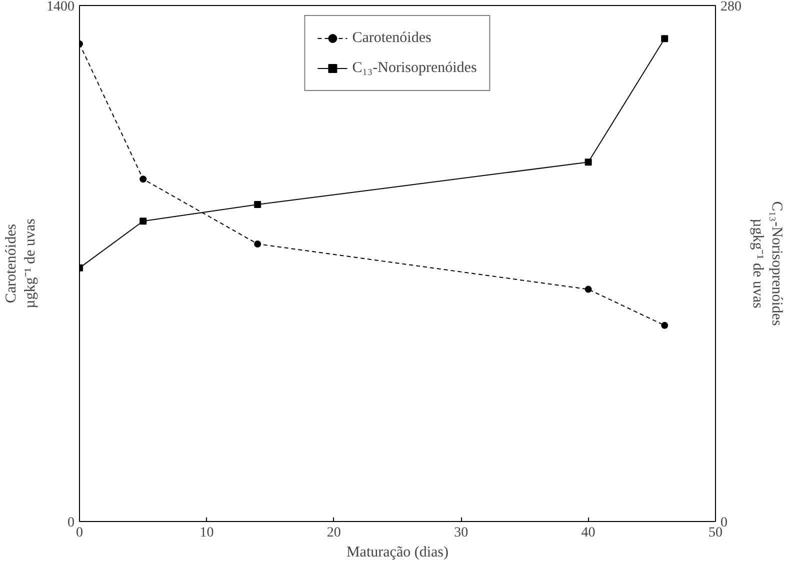 This screenshot has height=563, width=787. Describe the element at coordinates (20, 263) in the screenshot. I see `y-axis-title: Carotenóides µgkg⁻¹ de uvas` at that location.